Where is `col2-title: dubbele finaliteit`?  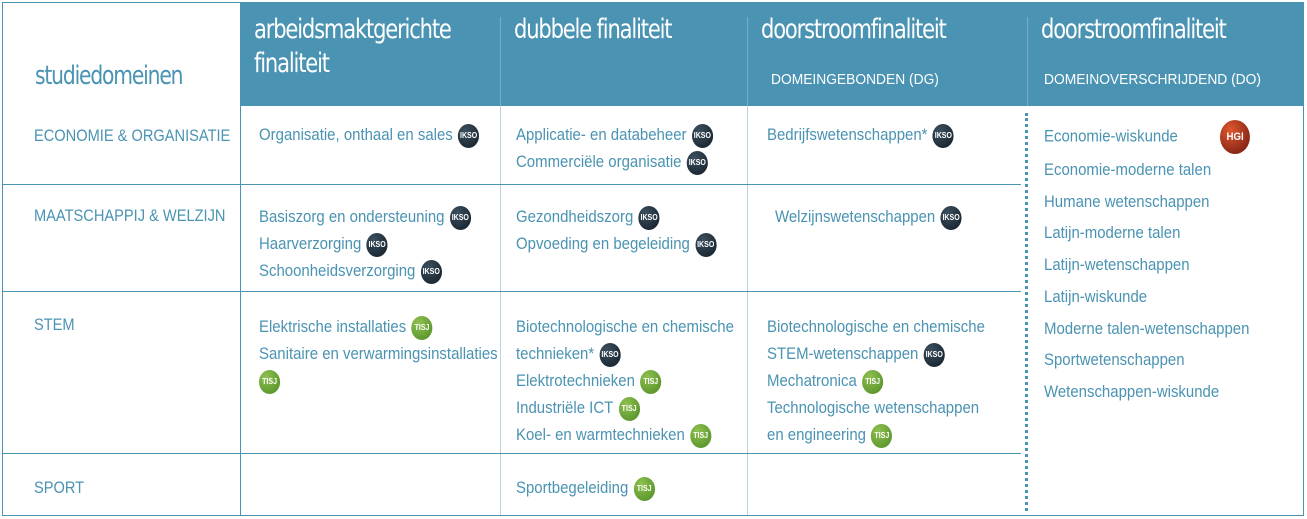 col2-title: dubbele finaliteit is located at coordinates (593, 29).